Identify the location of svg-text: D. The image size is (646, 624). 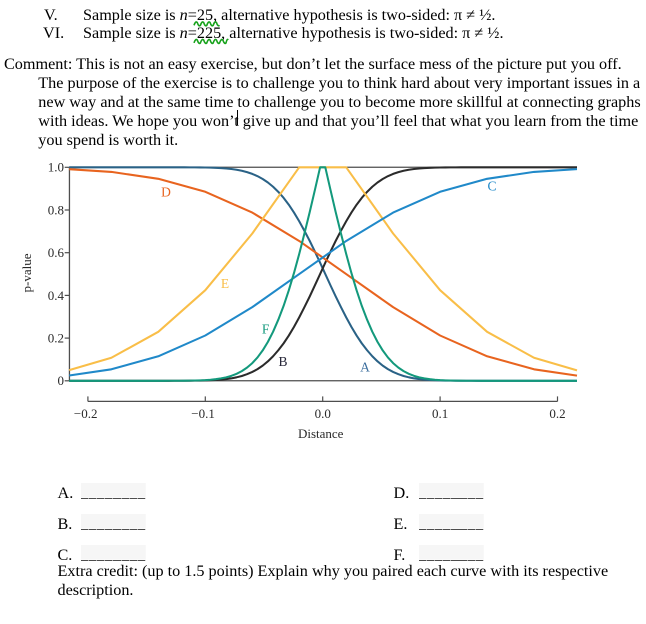
(166, 191).